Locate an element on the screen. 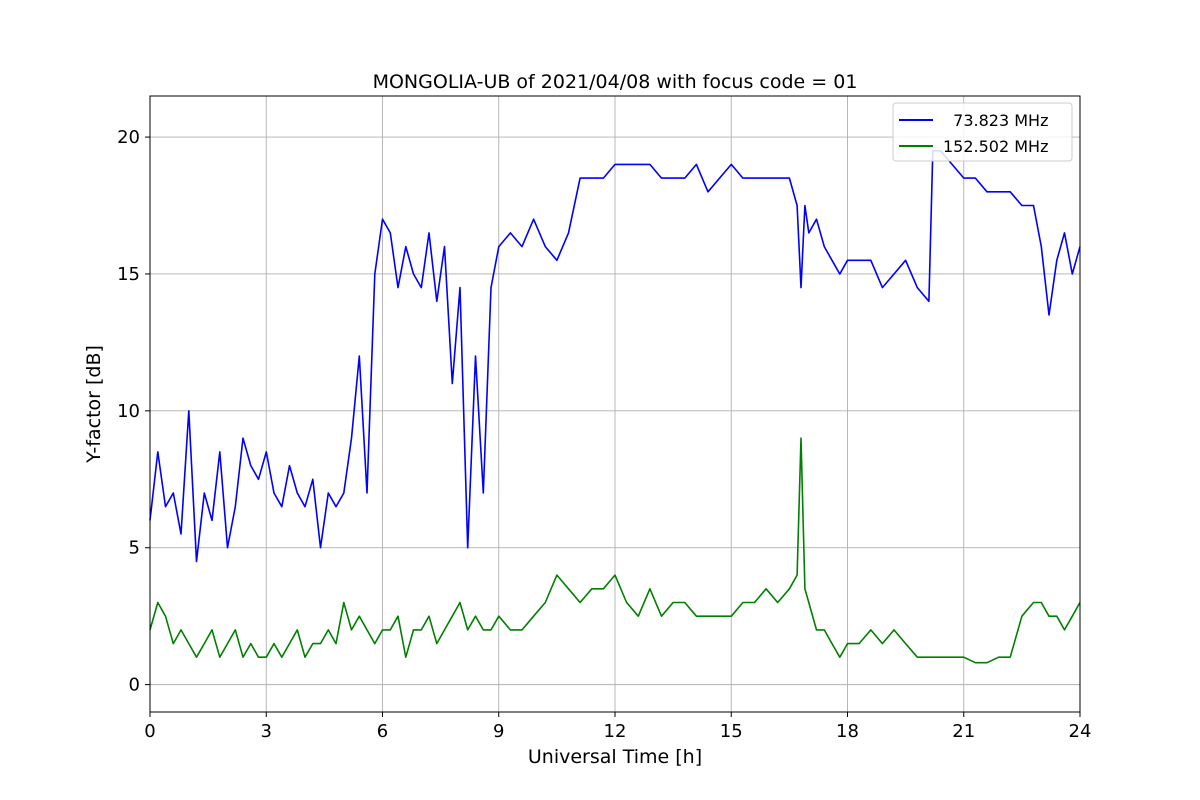  legend-box is located at coordinates (982, 132).